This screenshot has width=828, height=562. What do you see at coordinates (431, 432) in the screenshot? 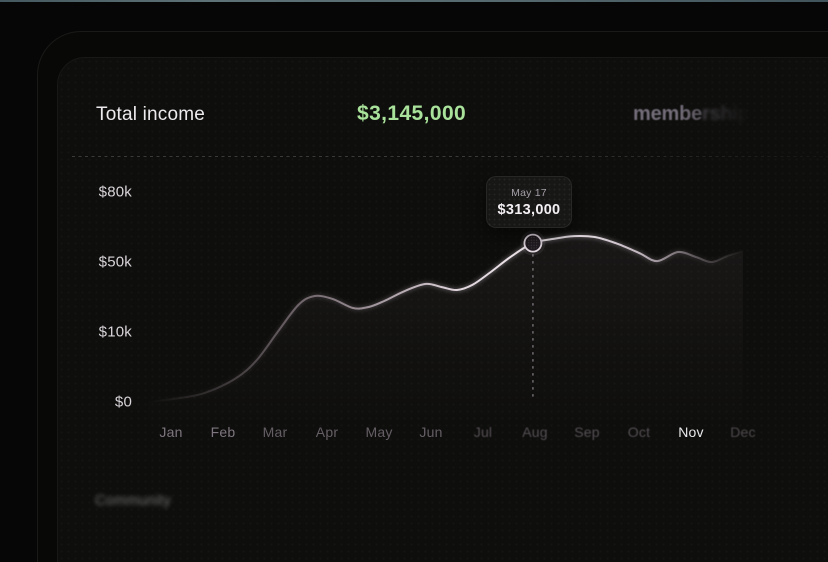
I see `x-tick-label-jun: Jun` at bounding box center [431, 432].